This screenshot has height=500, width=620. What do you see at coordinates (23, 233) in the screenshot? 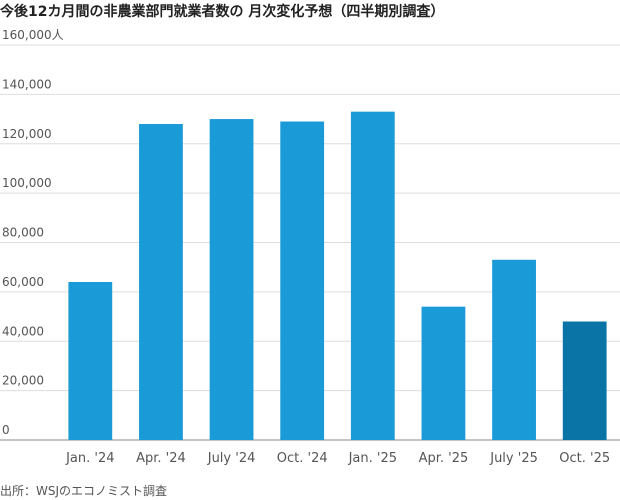
I see `y-tick-label: 80,000` at bounding box center [23, 233].